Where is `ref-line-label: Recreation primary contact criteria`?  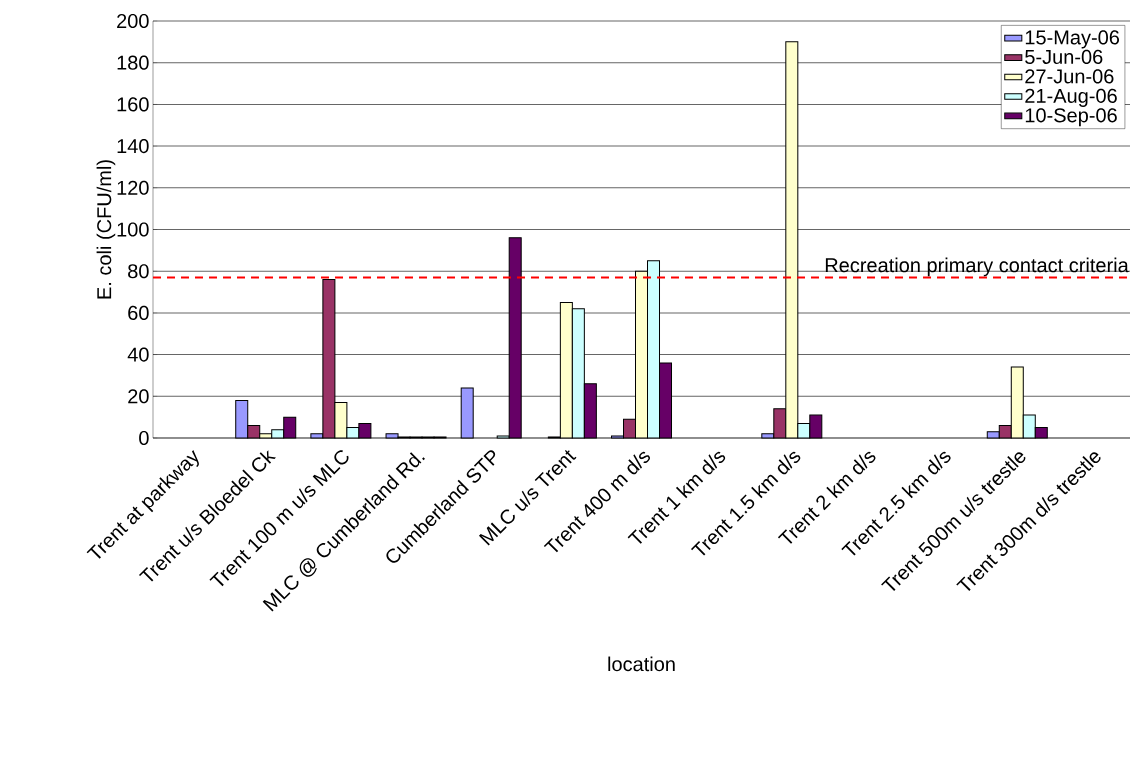 ref-line-label: Recreation primary contact criteria is located at coordinates (977, 267).